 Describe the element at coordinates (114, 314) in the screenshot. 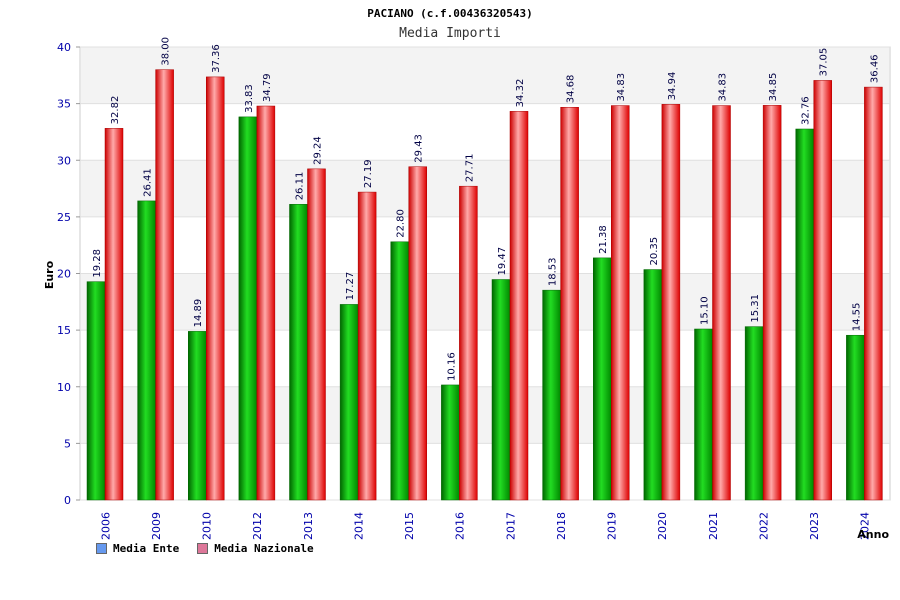

I see `bar-nazionale-2006` at that location.